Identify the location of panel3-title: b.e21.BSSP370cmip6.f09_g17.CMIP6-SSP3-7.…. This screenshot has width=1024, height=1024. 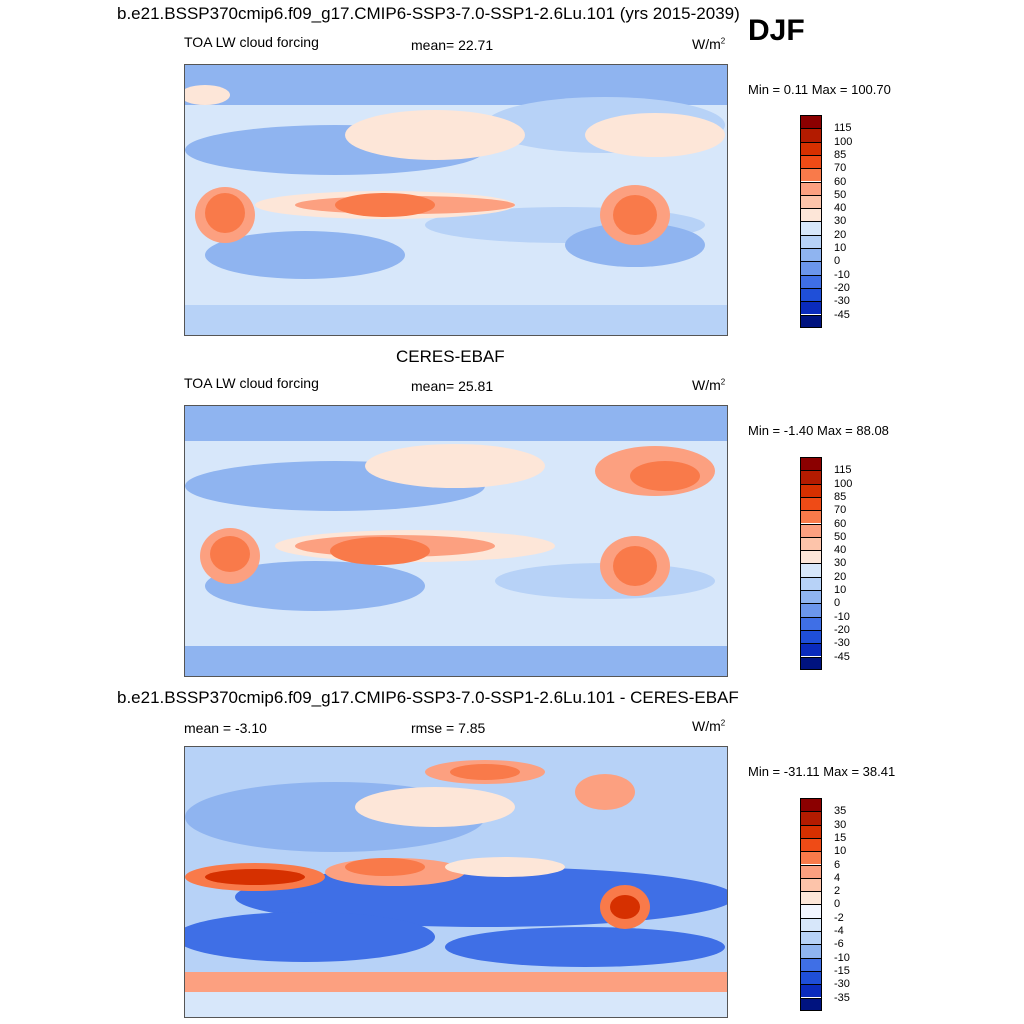
(428, 697).